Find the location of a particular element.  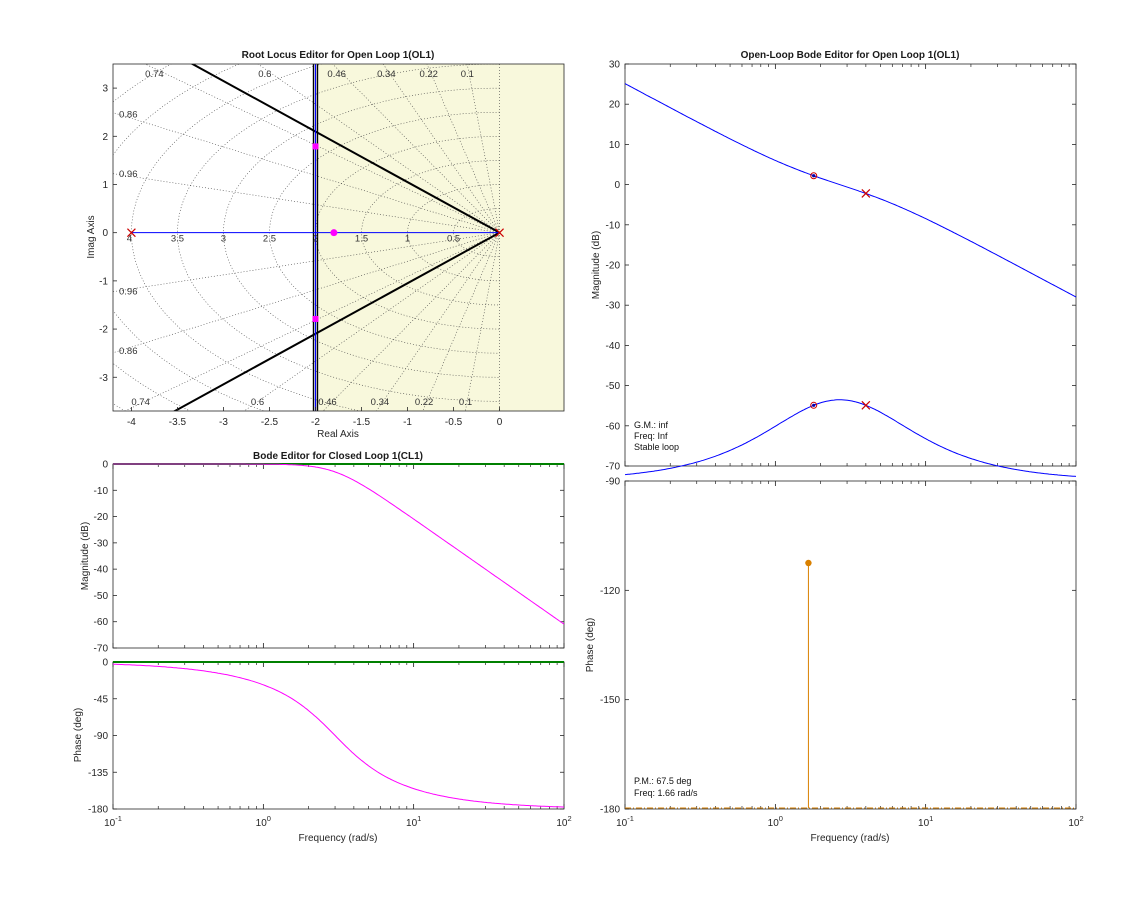

root-locus-markers is located at coordinates (315, 232).